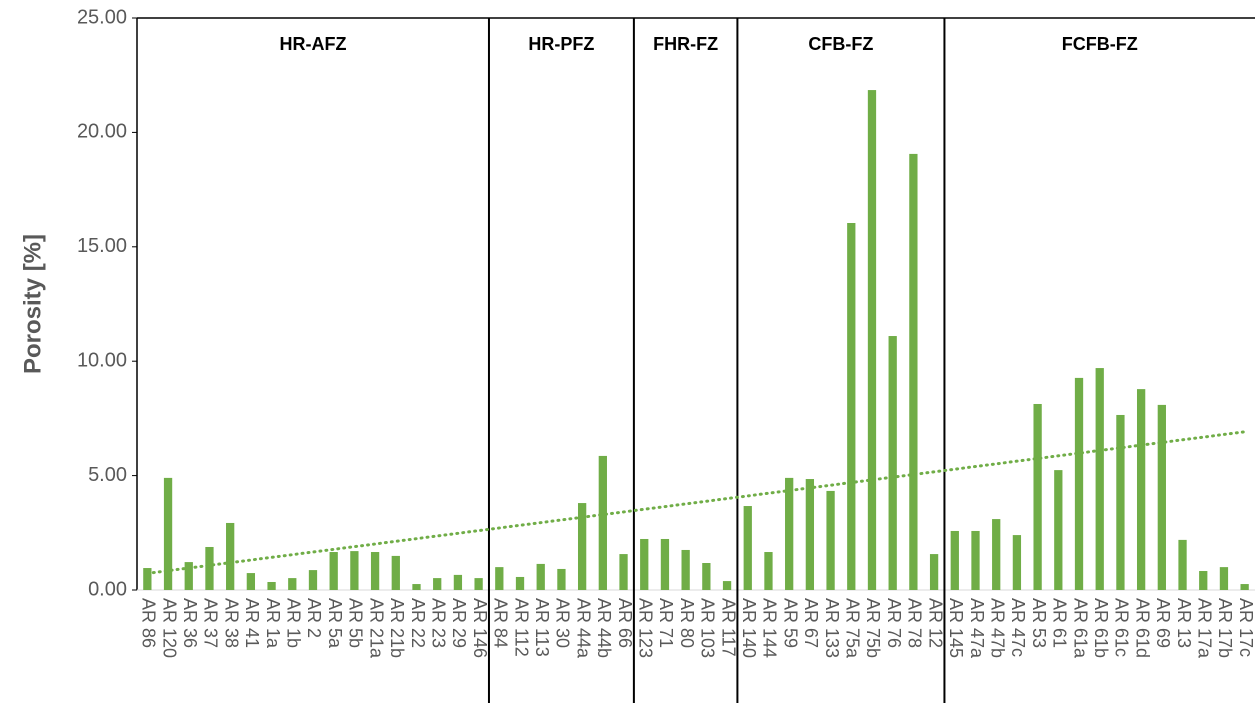 The image size is (1260, 703). I want to click on x-tick-label: AR 75a, so click(853, 628).